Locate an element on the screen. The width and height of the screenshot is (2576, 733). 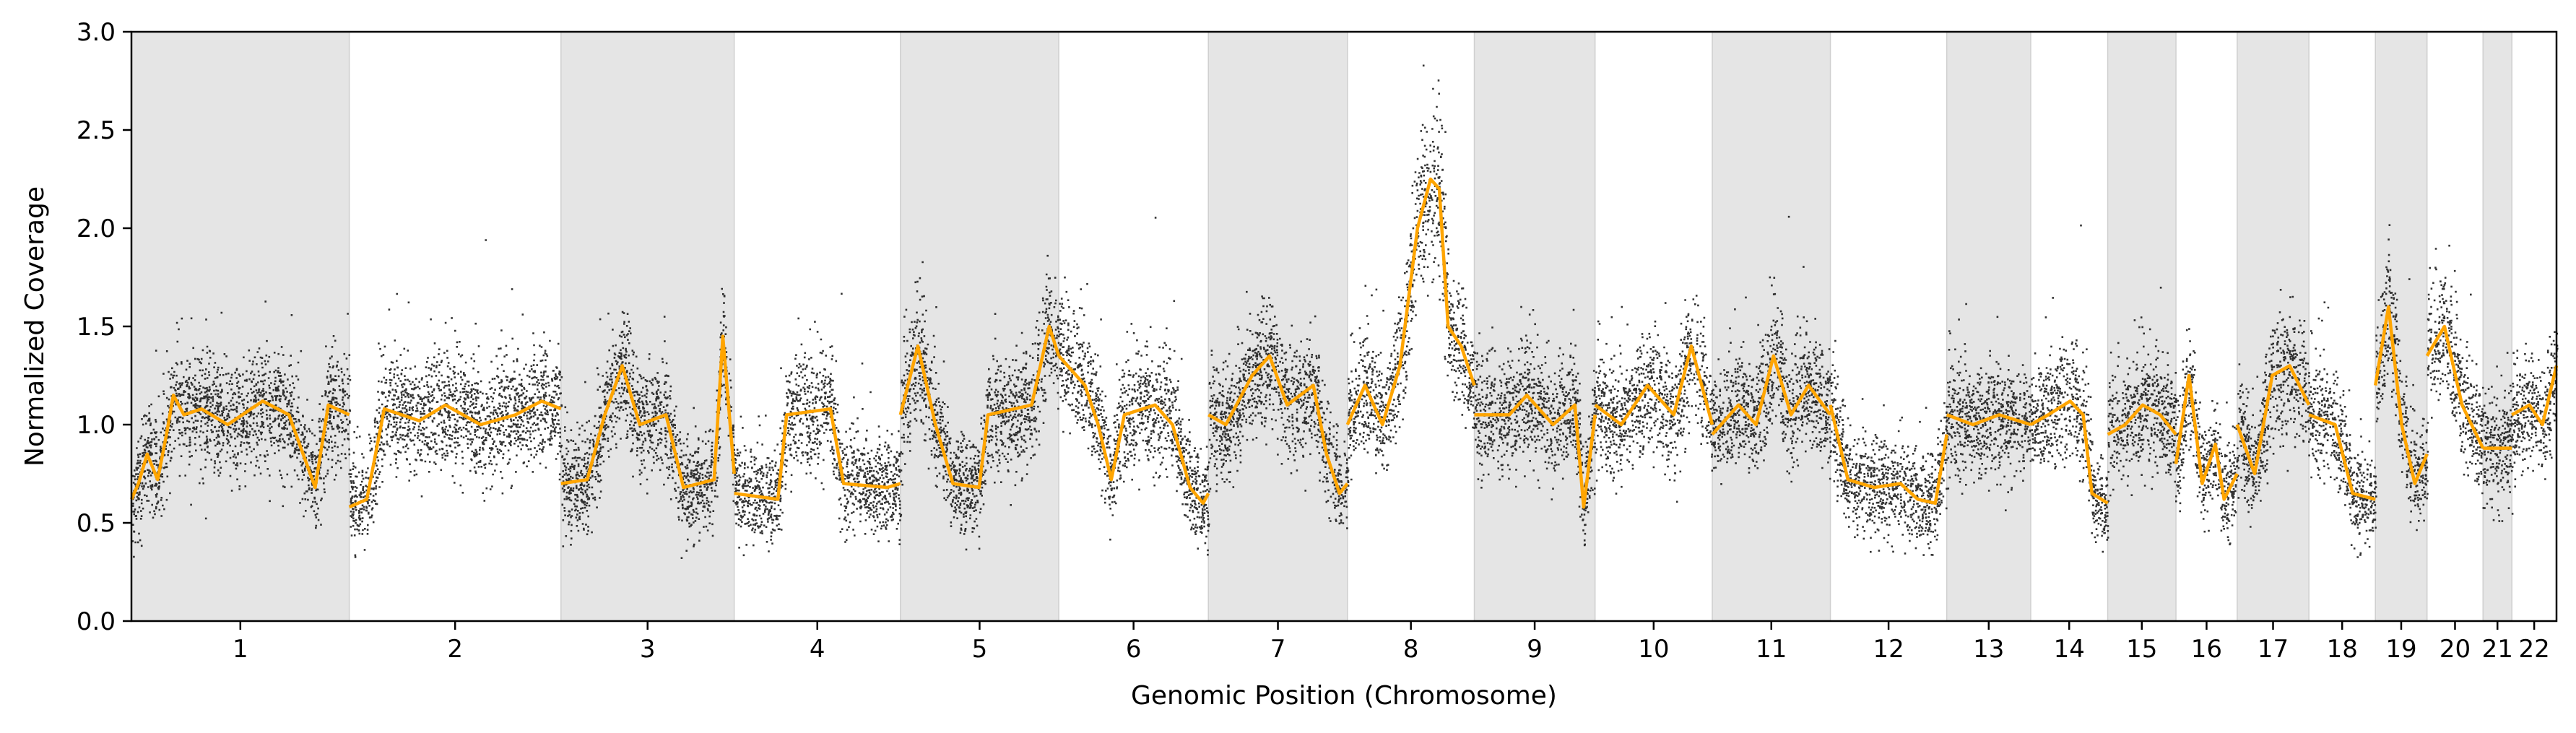
y-tick-label: 1.5 is located at coordinates (96, 327).